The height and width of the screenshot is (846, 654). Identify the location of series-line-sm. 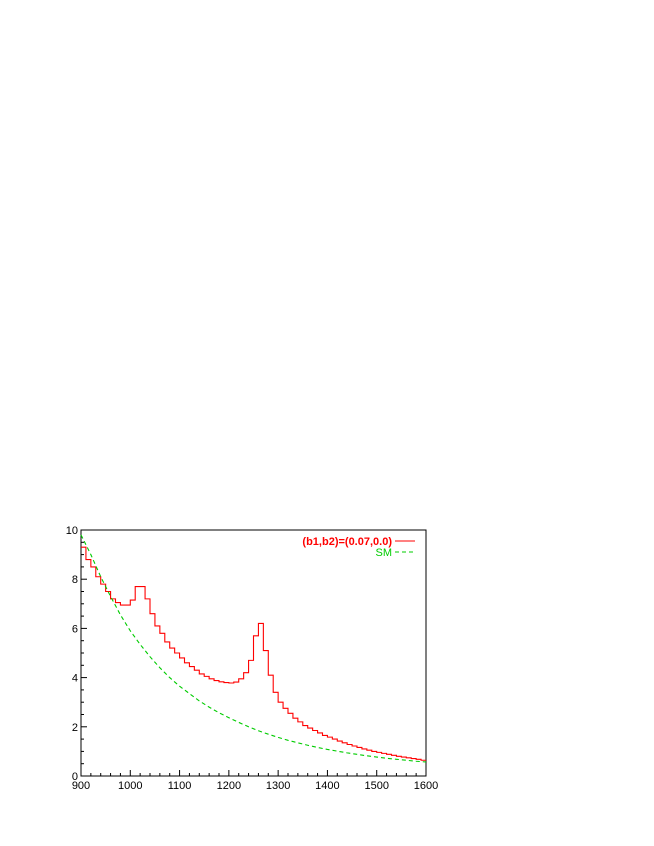
(253, 648).